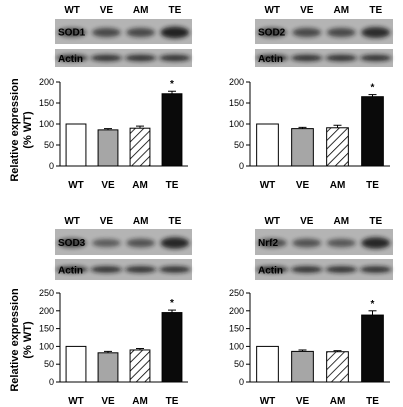  What do you see at coordinates (72, 33) in the screenshot?
I see `blot-label-sod1: SOD1` at bounding box center [72, 33].